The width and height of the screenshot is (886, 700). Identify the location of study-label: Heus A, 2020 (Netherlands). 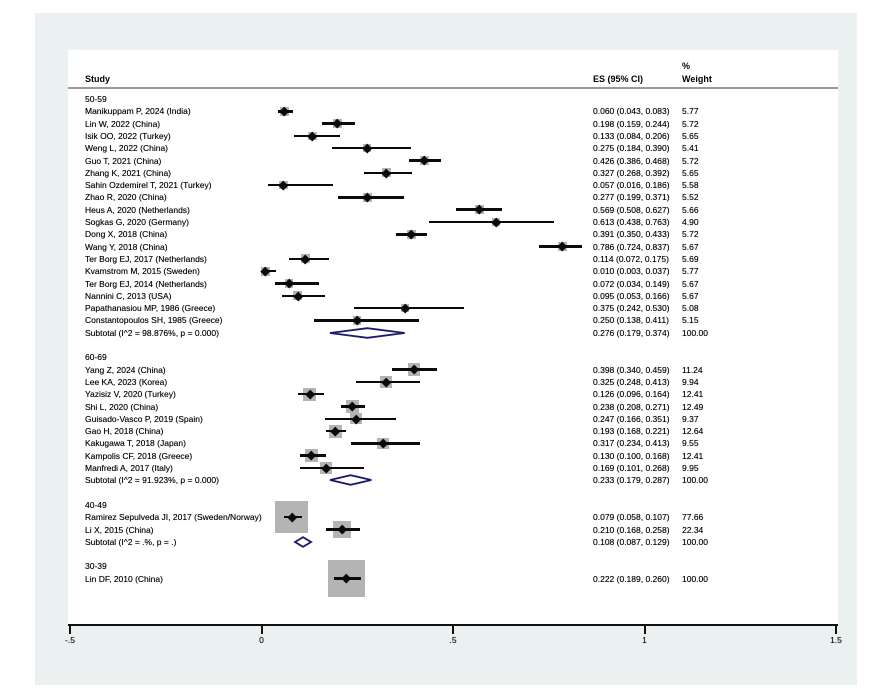
(137, 209).